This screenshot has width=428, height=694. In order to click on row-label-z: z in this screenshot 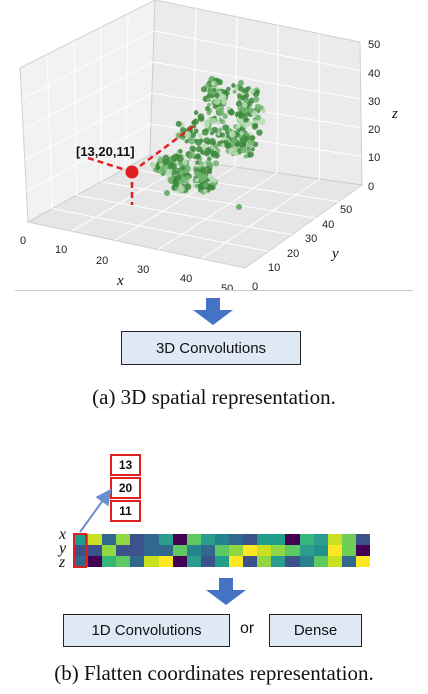, I will do `click(62, 562)`.